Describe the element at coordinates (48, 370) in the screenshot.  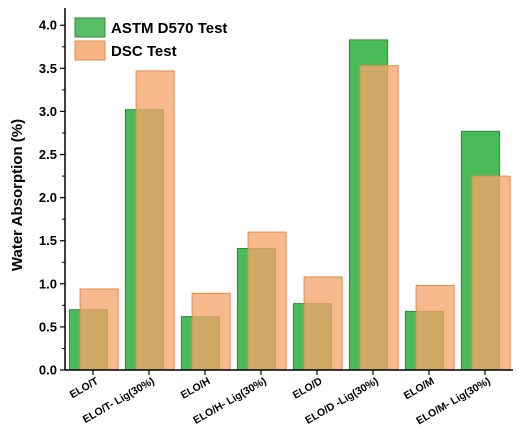
I see `y-tick-label: 0.0` at that location.